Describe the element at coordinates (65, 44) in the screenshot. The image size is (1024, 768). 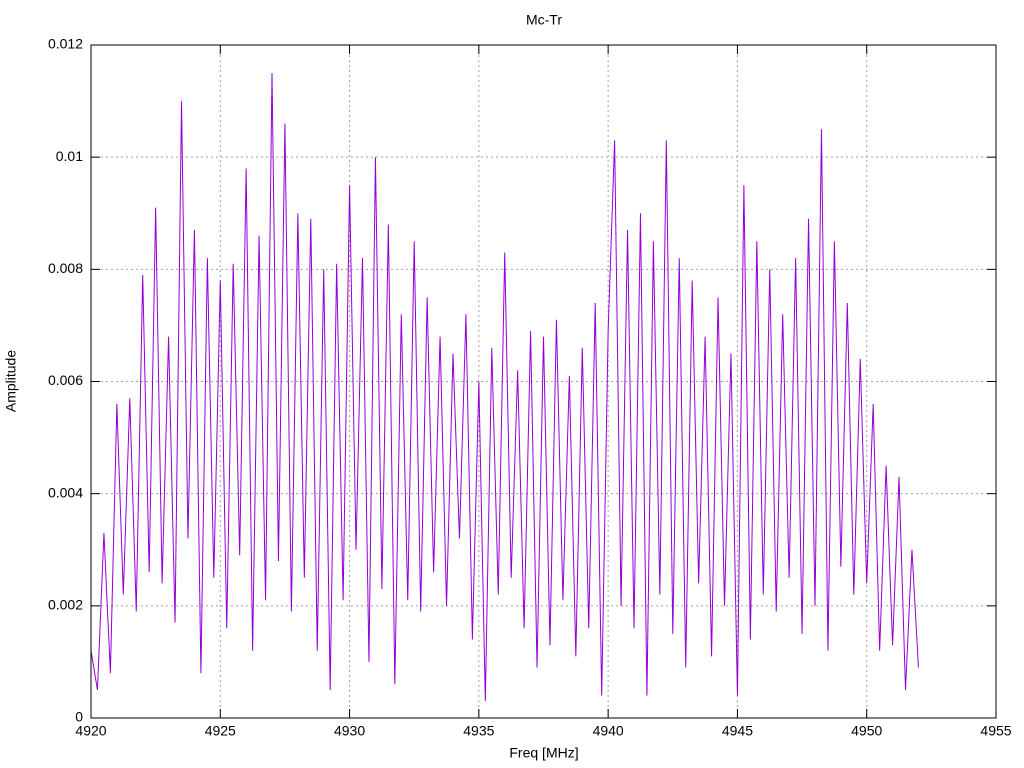
I see `y-tick-label: 0.012` at that location.